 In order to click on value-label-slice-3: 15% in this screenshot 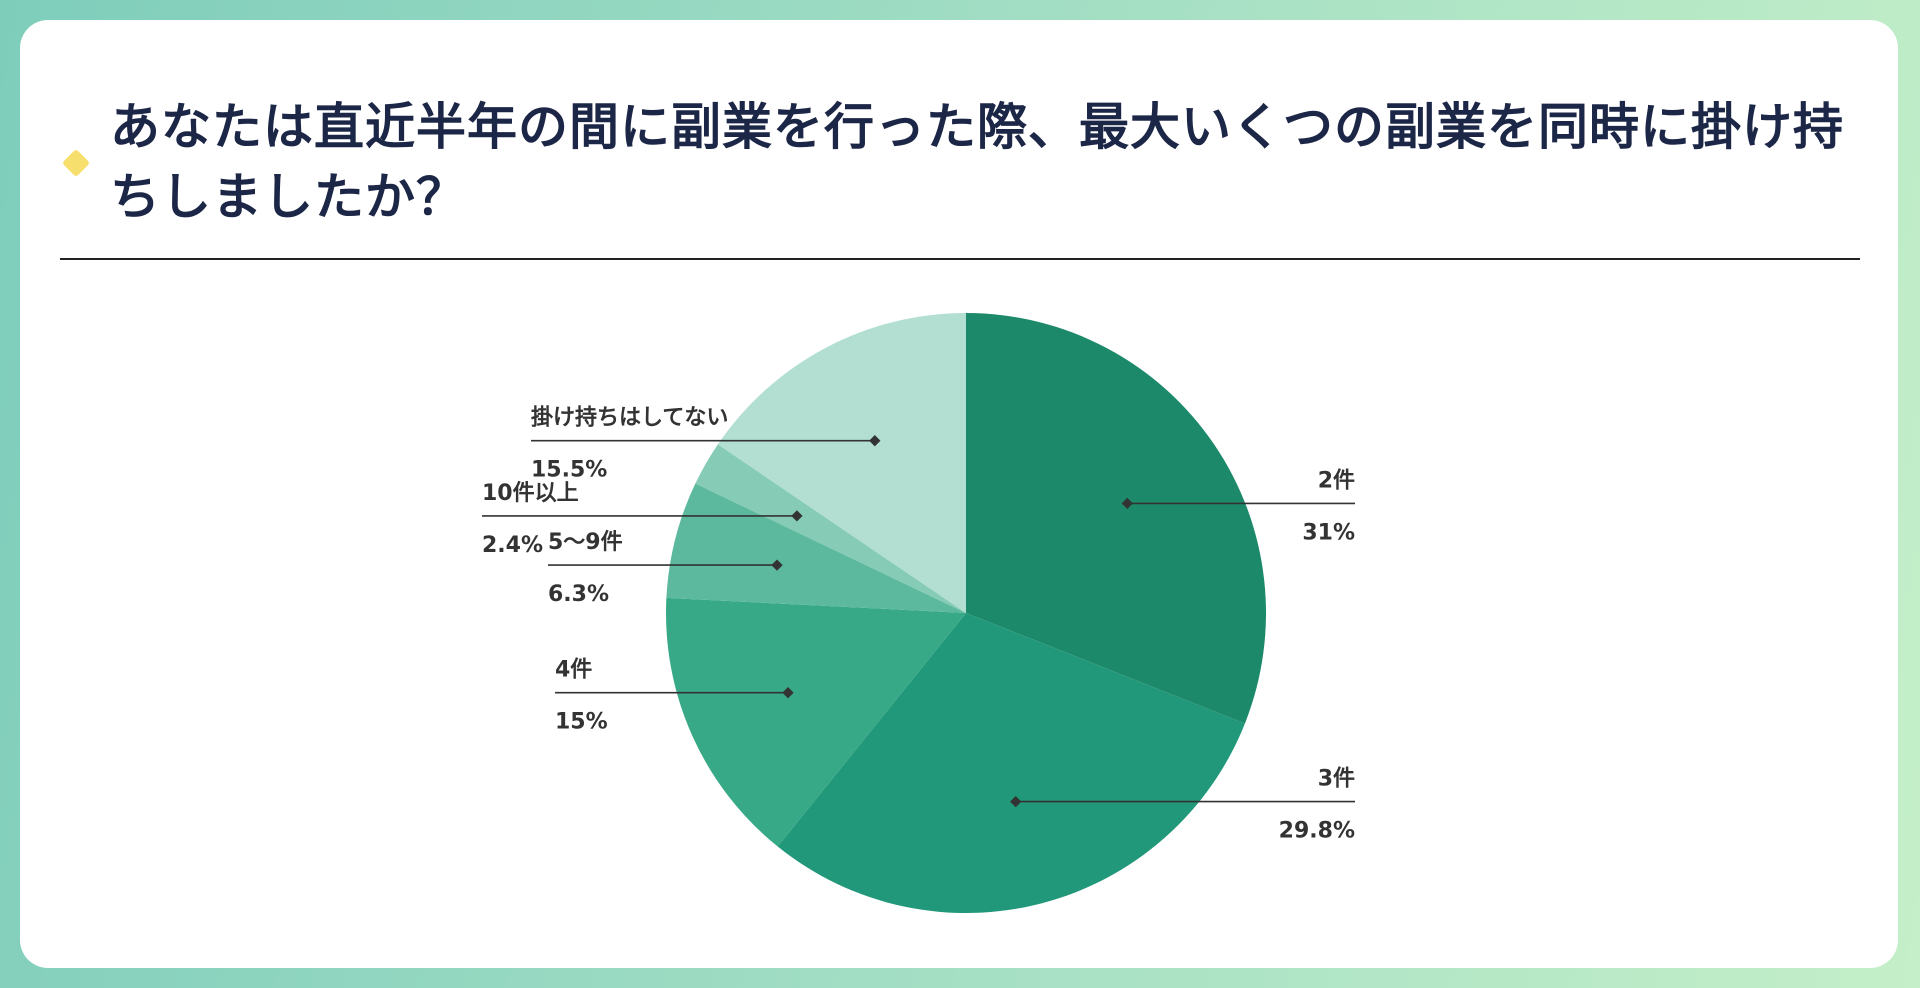, I will do `click(581, 722)`.